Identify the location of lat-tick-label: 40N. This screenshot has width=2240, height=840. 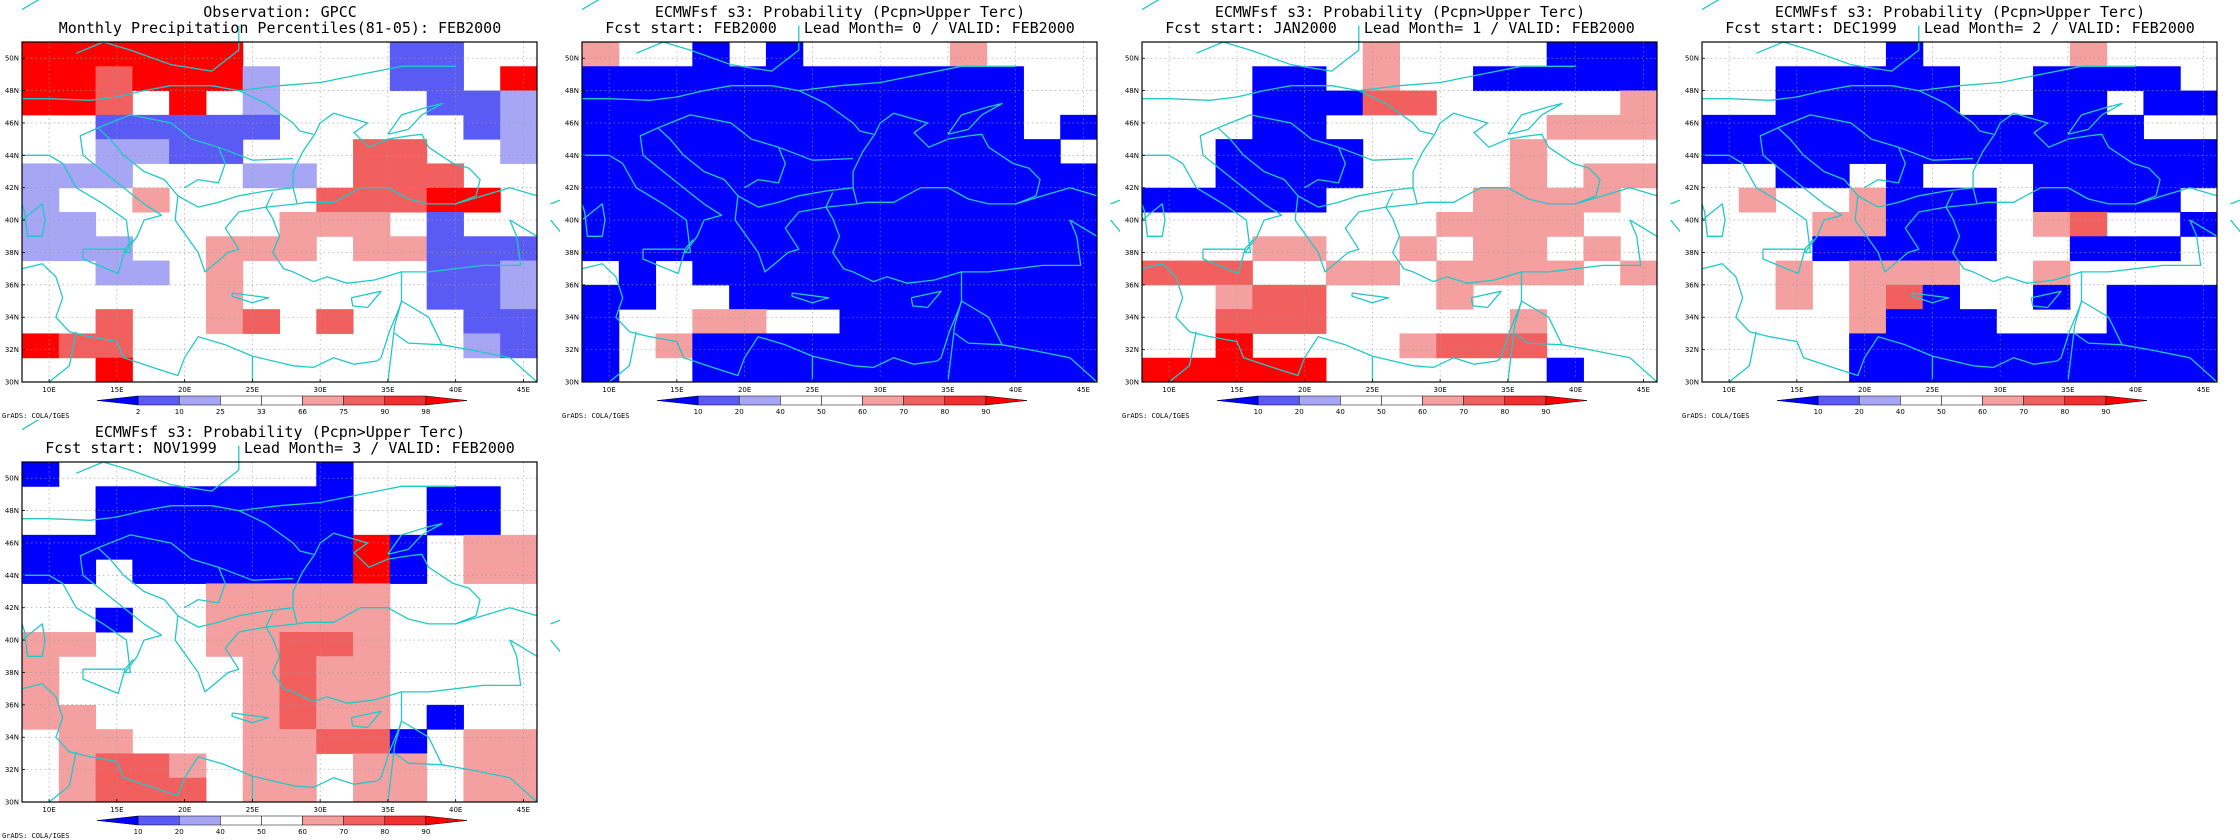
(1132, 221).